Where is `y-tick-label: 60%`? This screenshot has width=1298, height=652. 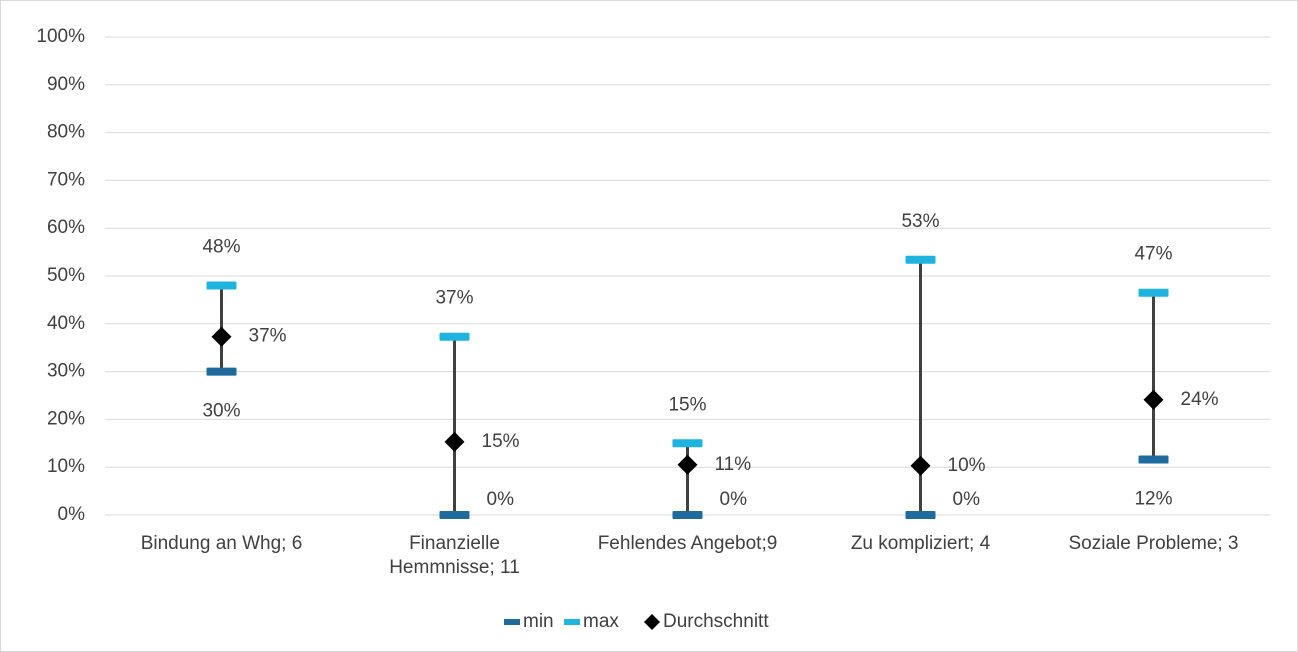
y-tick-label: 60% is located at coordinates (66, 227).